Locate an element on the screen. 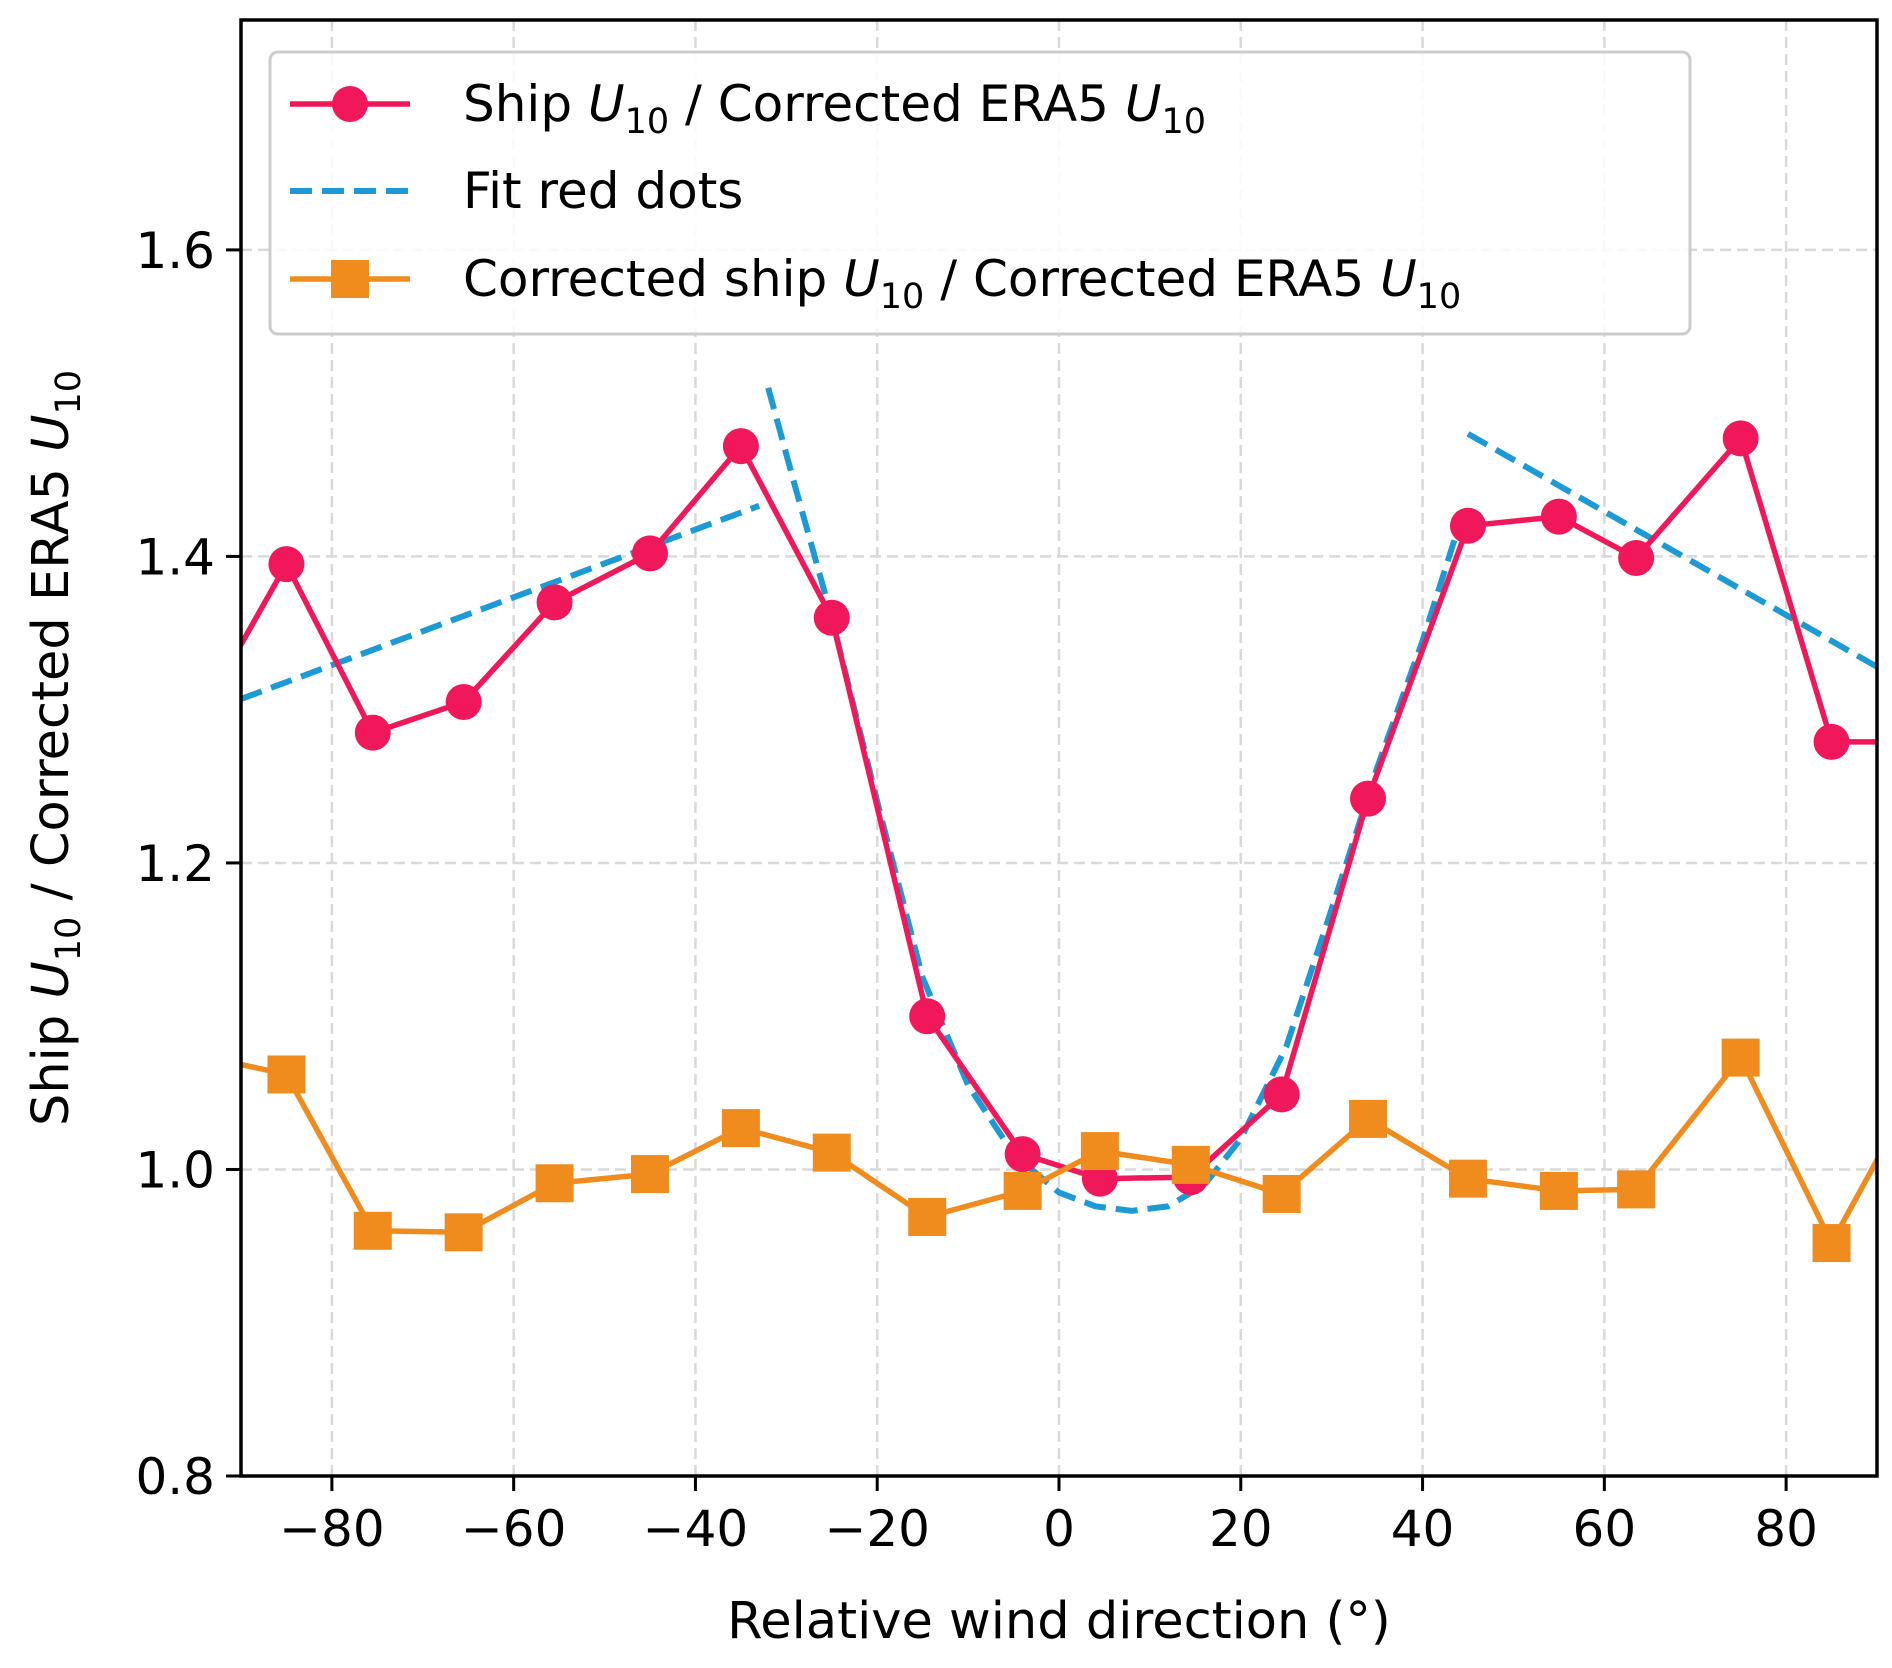  label-part: Fit red dots is located at coordinates (603, 191).